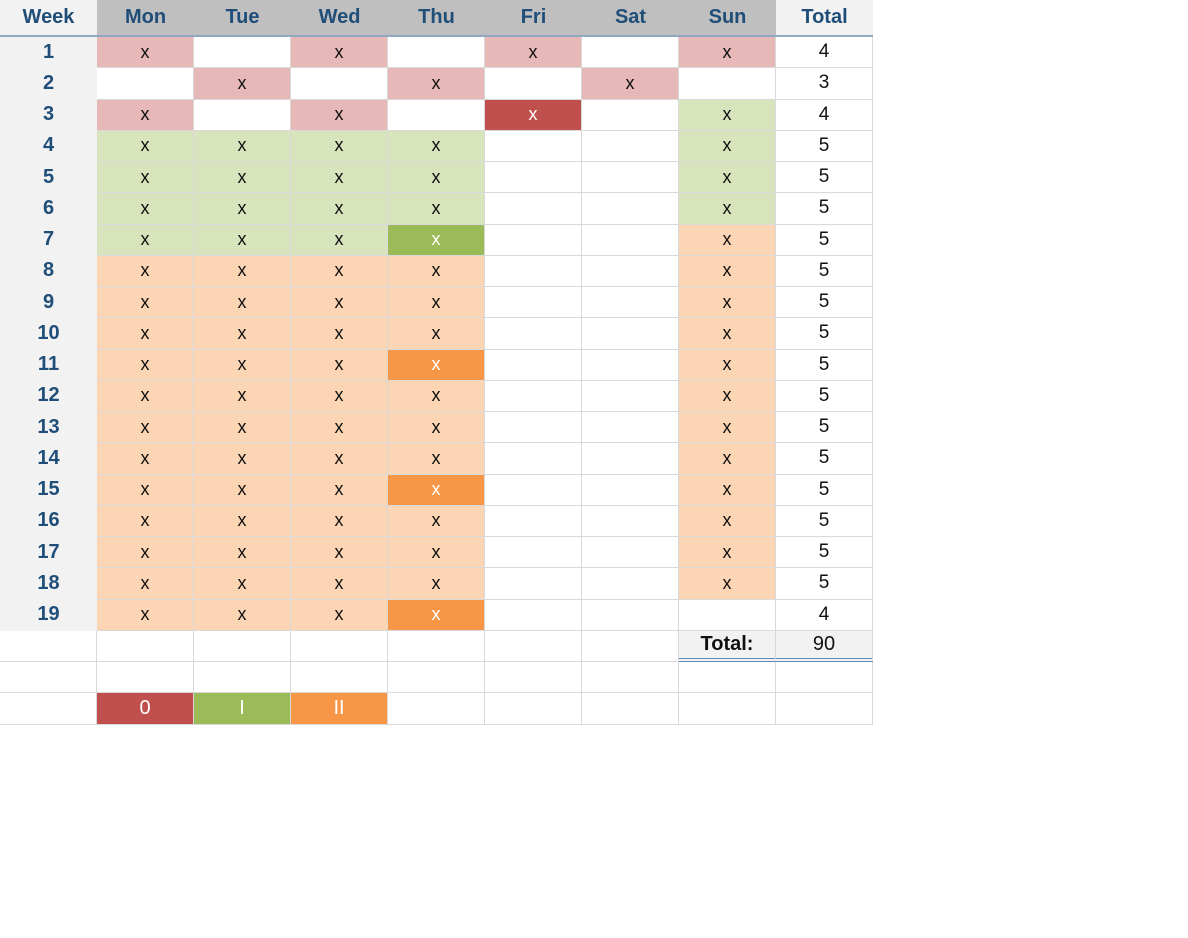 This screenshot has height=938, width=1188. Describe the element at coordinates (48, 18) in the screenshot. I see `column-header-week: Week` at that location.